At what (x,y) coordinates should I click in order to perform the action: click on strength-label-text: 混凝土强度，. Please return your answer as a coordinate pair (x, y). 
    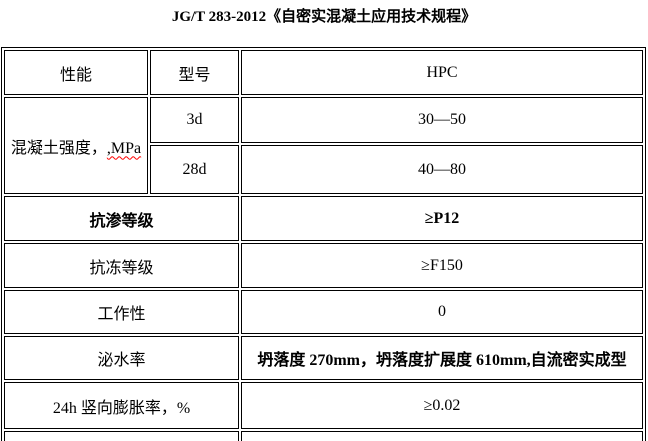
    Looking at the image, I should click on (58, 148).